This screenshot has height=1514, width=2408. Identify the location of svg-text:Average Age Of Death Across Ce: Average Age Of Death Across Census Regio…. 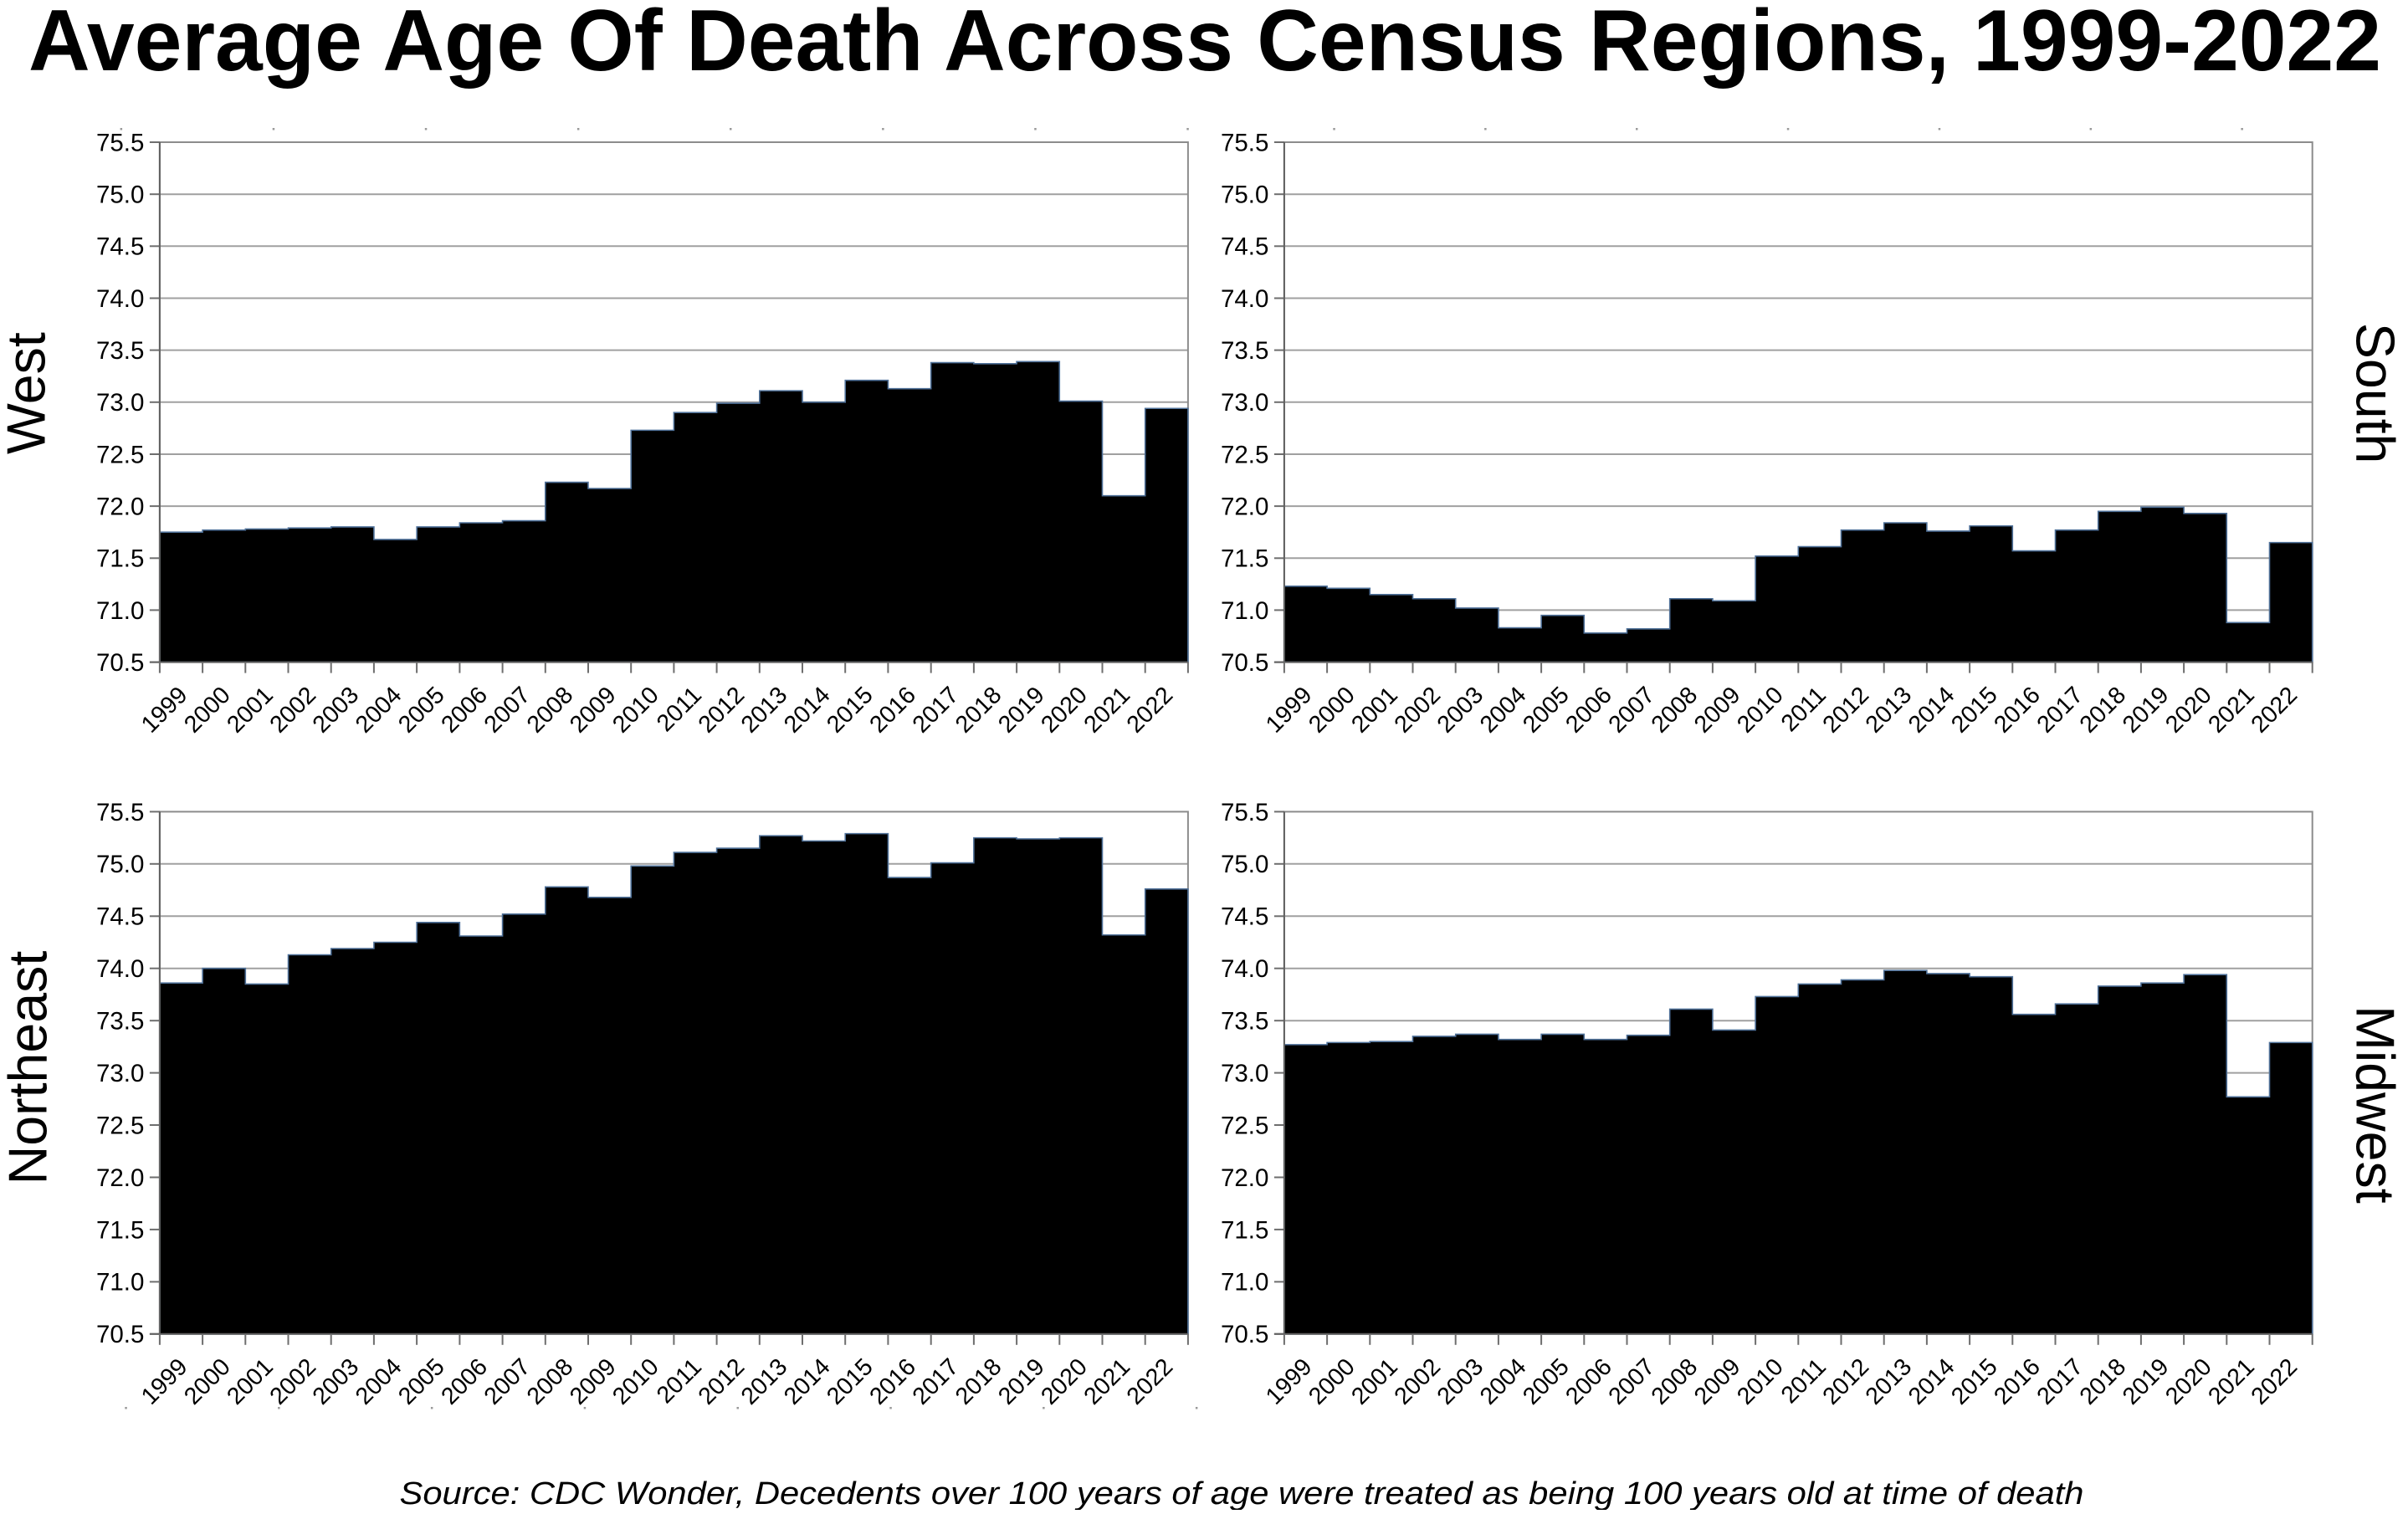
(1204, 45).